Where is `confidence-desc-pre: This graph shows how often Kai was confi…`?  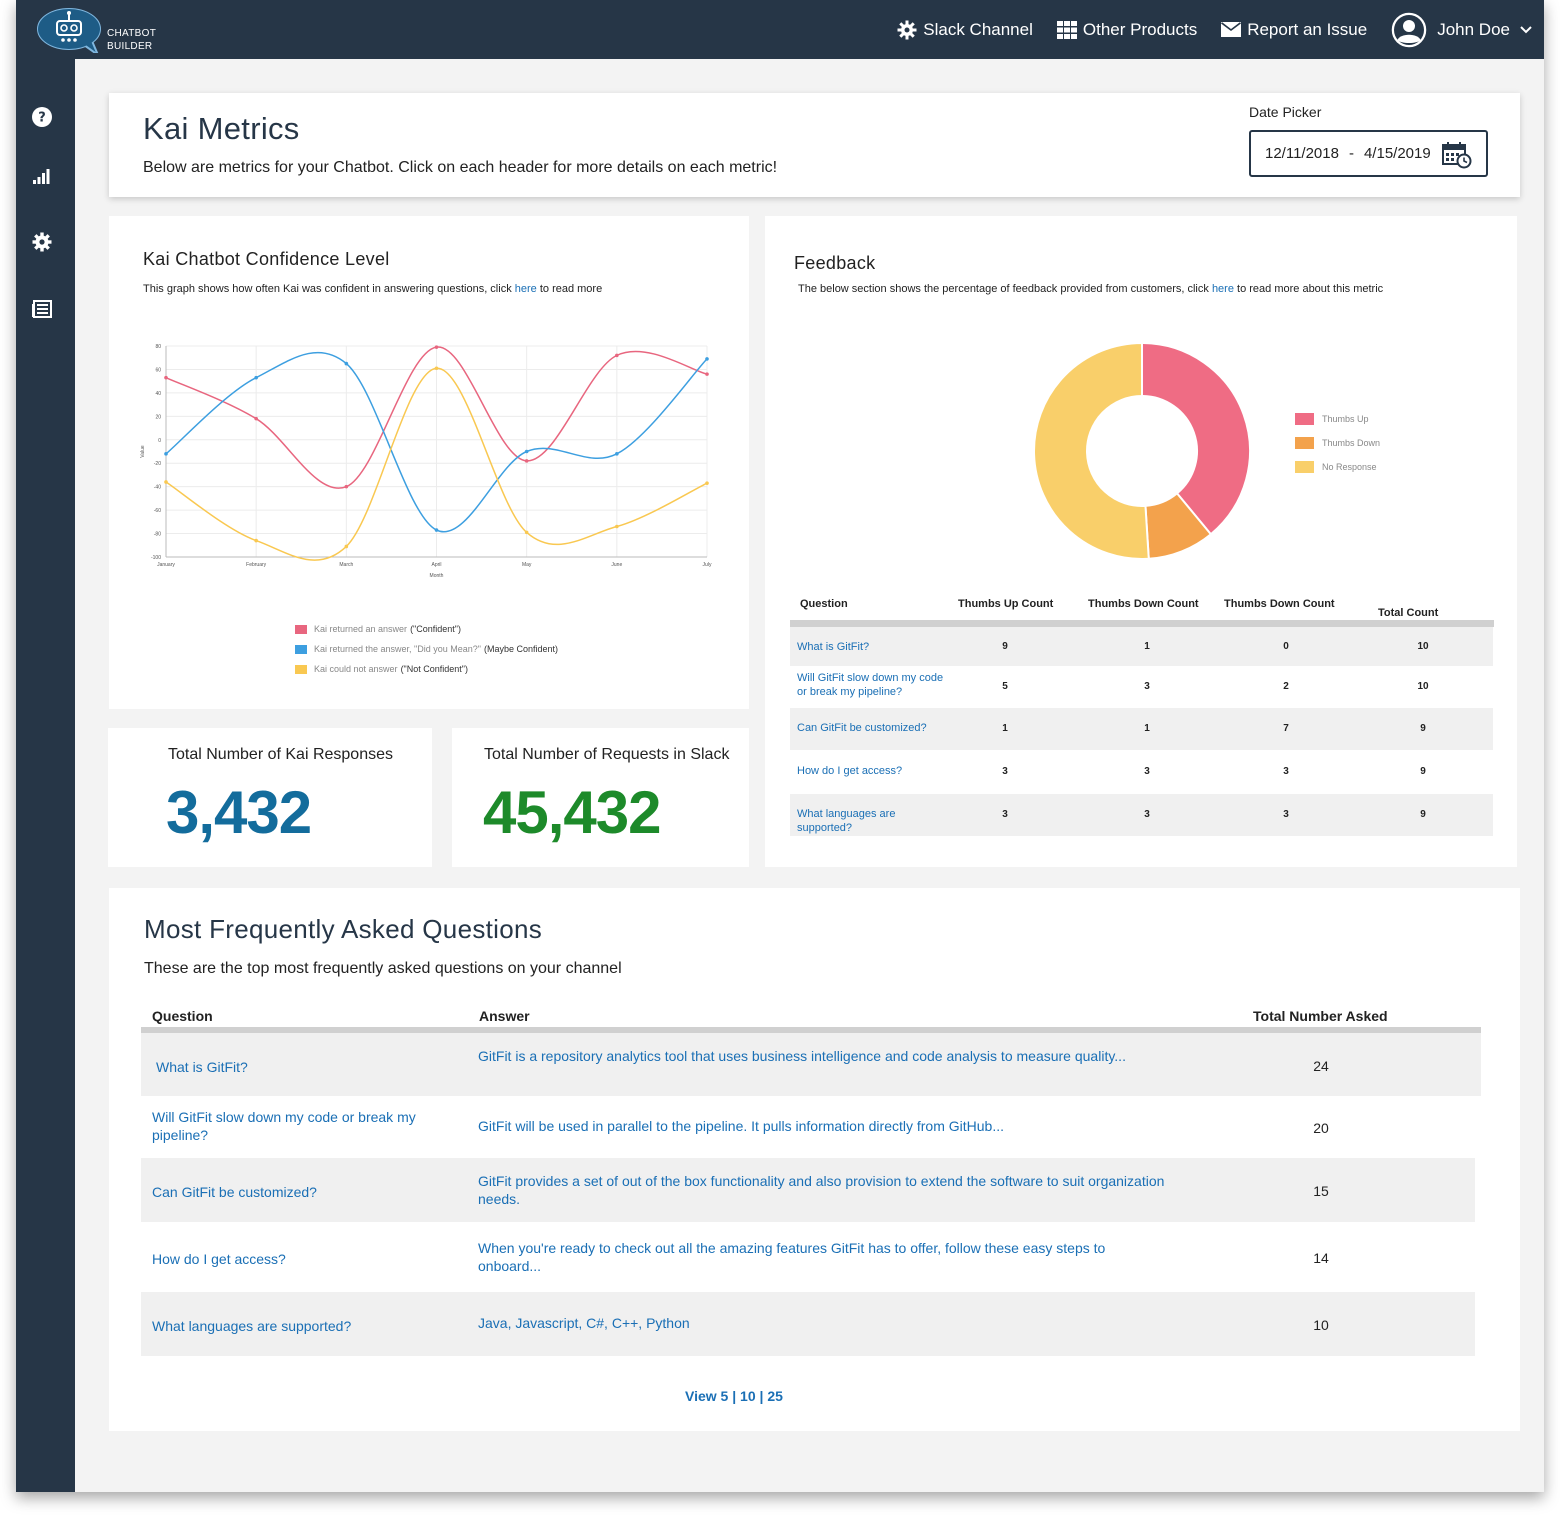 confidence-desc-pre: This graph shows how often Kai was confi… is located at coordinates (329, 289).